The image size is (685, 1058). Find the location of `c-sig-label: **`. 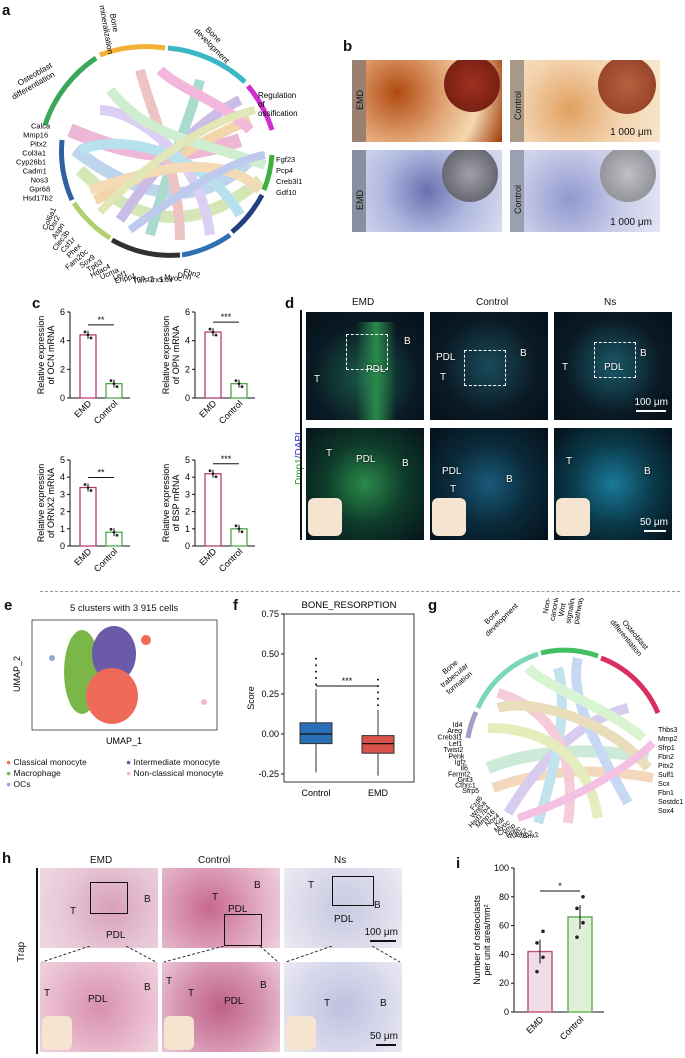

c-sig-label: ** is located at coordinates (101, 320).